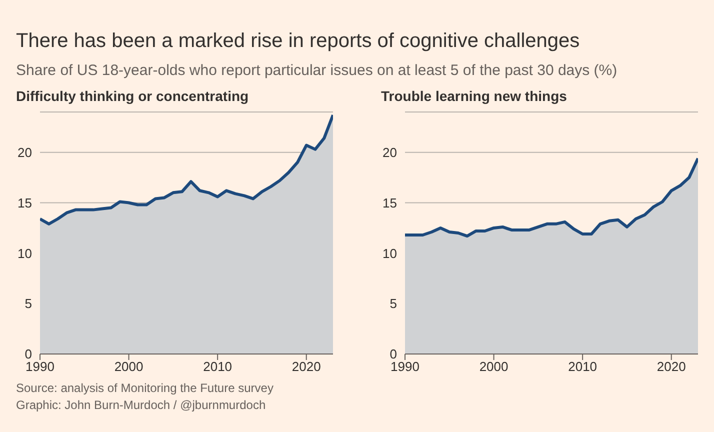 This screenshot has height=432, width=714. I want to click on chart-title: There has been a marked rise in reports of cognitive challenges, so click(298, 41).